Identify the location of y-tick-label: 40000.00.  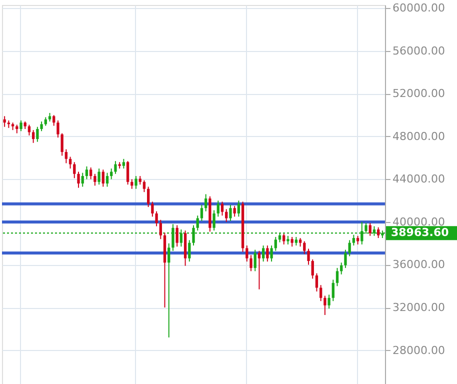
(418, 221).